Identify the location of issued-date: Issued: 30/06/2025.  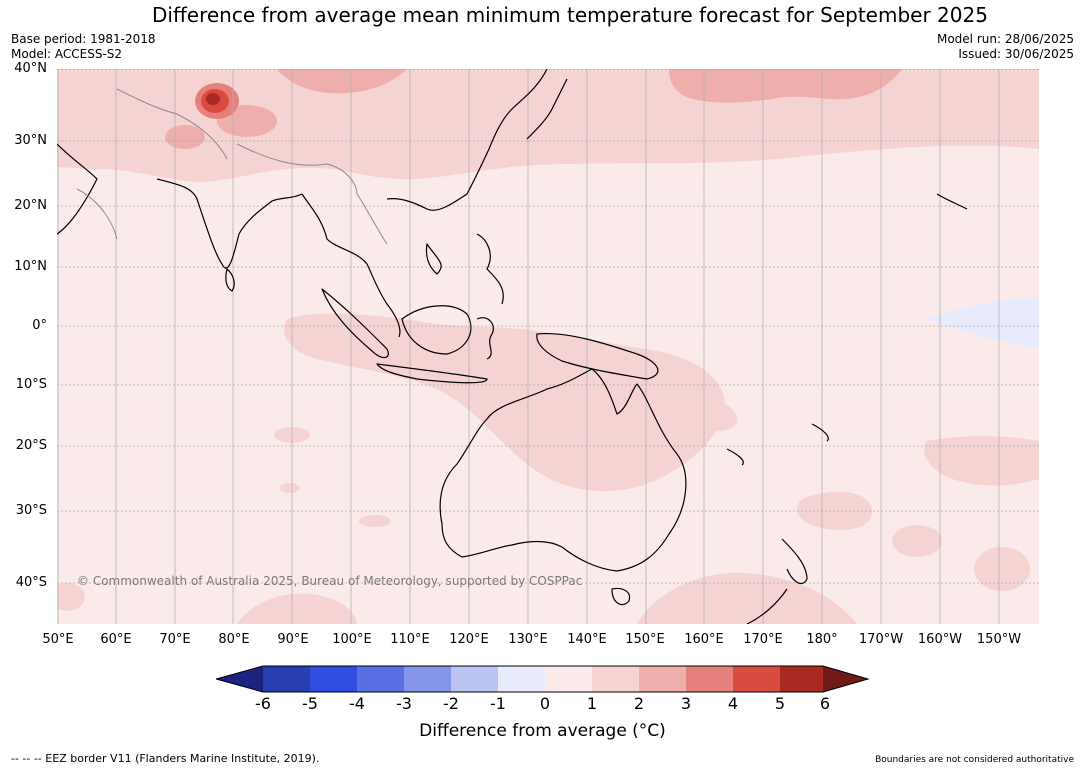
(1016, 54).